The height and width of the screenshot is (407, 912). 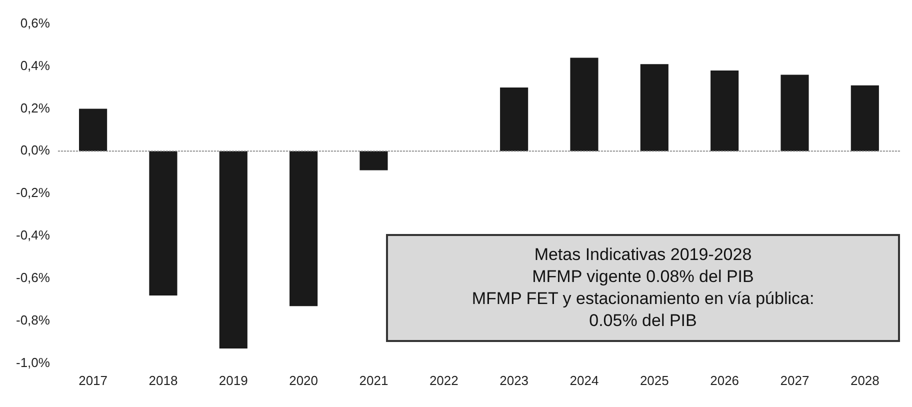 I want to click on x-tick-label: 2019, so click(x=233, y=380).